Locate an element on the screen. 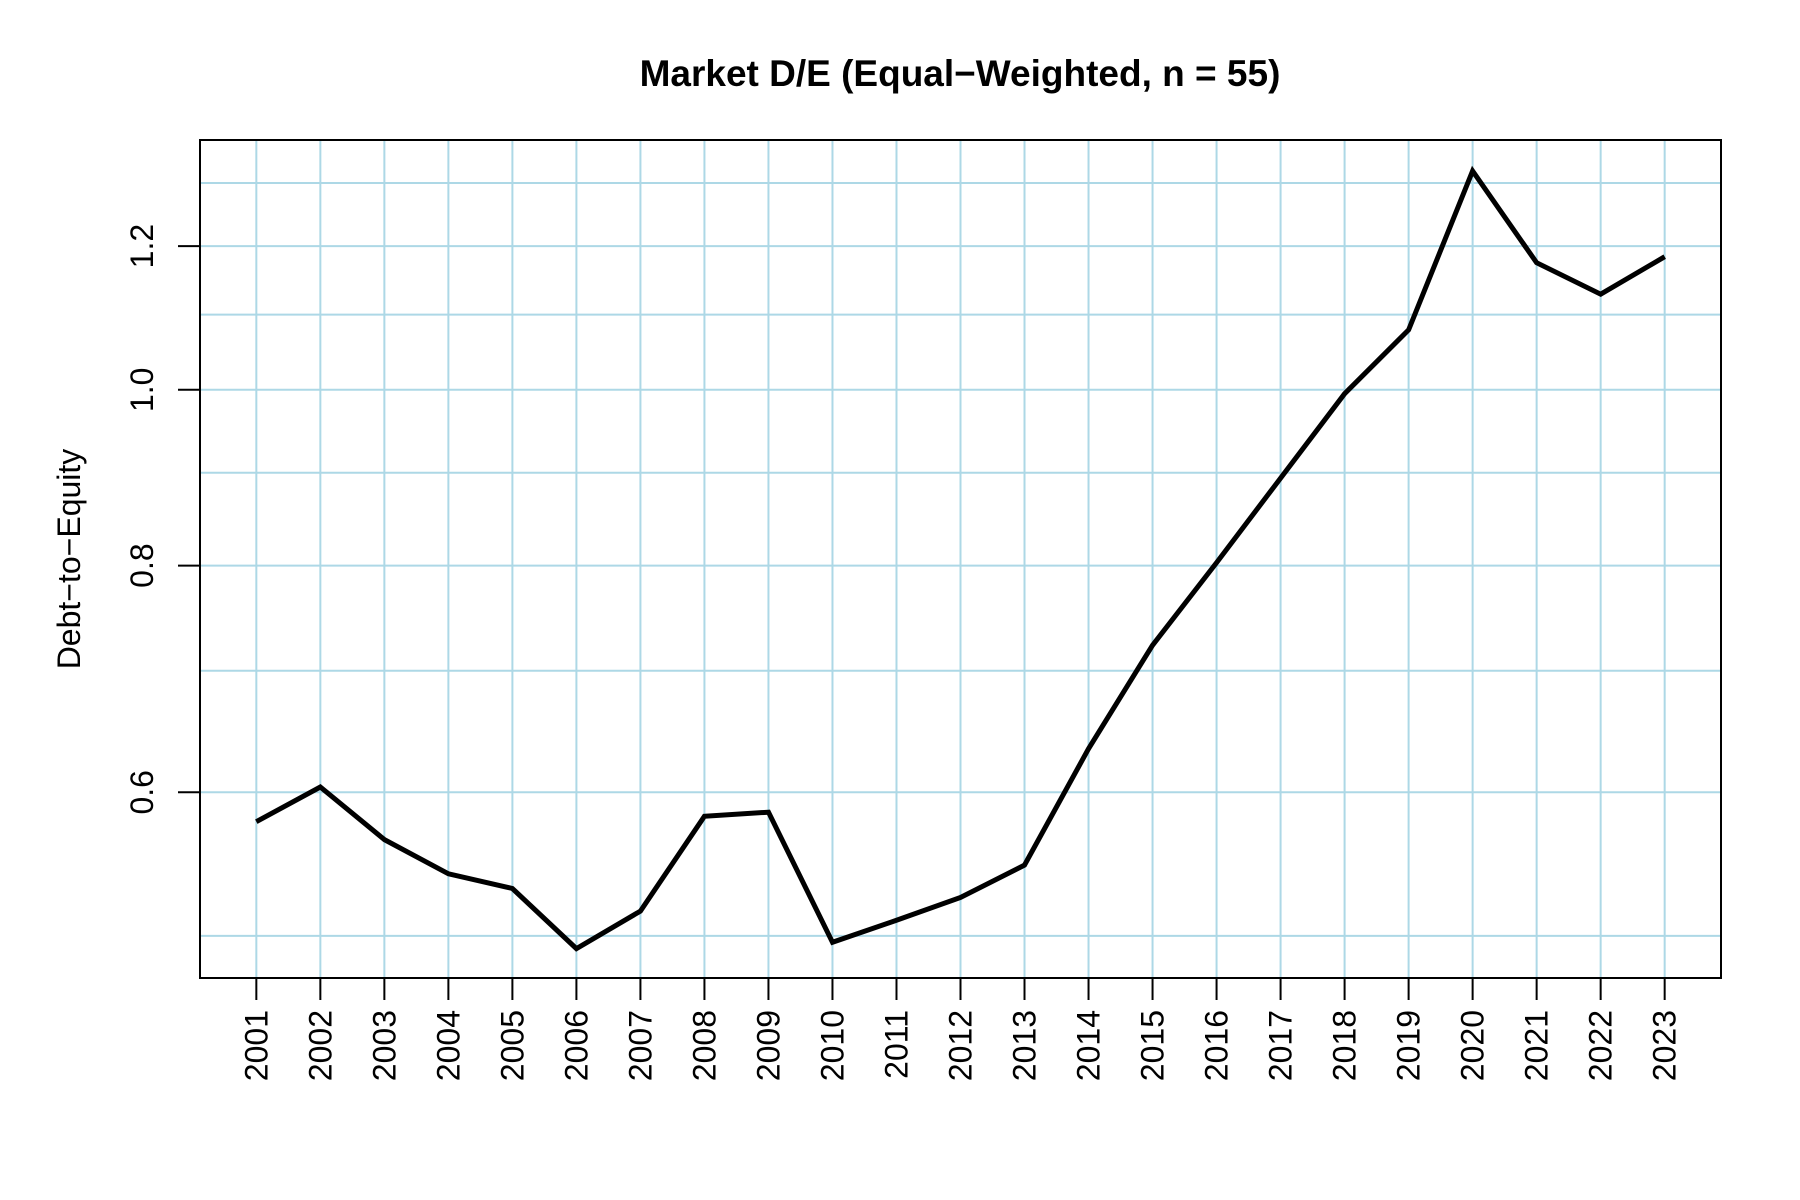 This screenshot has height=1200, width=1800. x-tick-label: 2023 is located at coordinates (1665, 1045).